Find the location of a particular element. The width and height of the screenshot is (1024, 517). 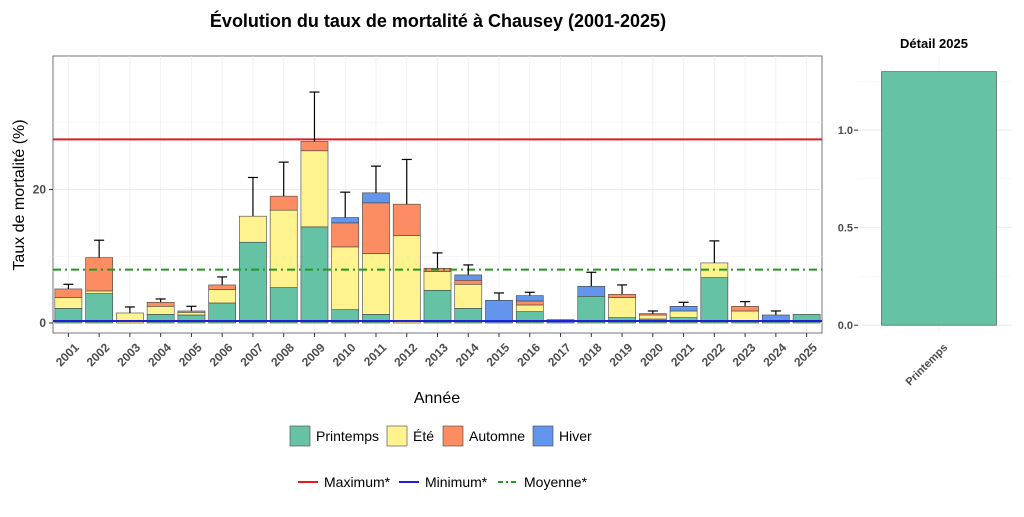

side-chart-title: Détail 2025 is located at coordinates (934, 43).